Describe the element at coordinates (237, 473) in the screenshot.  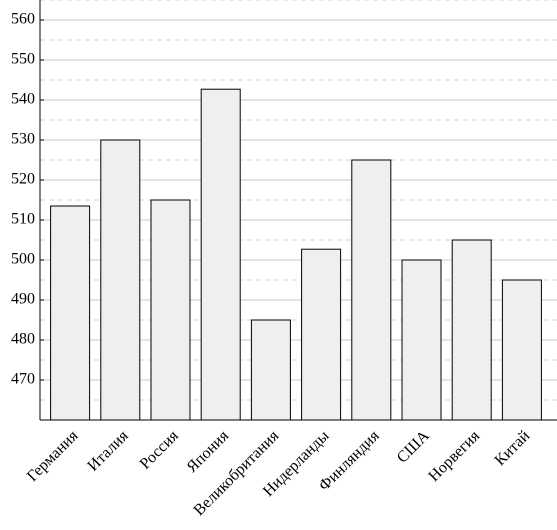
I see `x-tick-label: Великобритания` at that location.